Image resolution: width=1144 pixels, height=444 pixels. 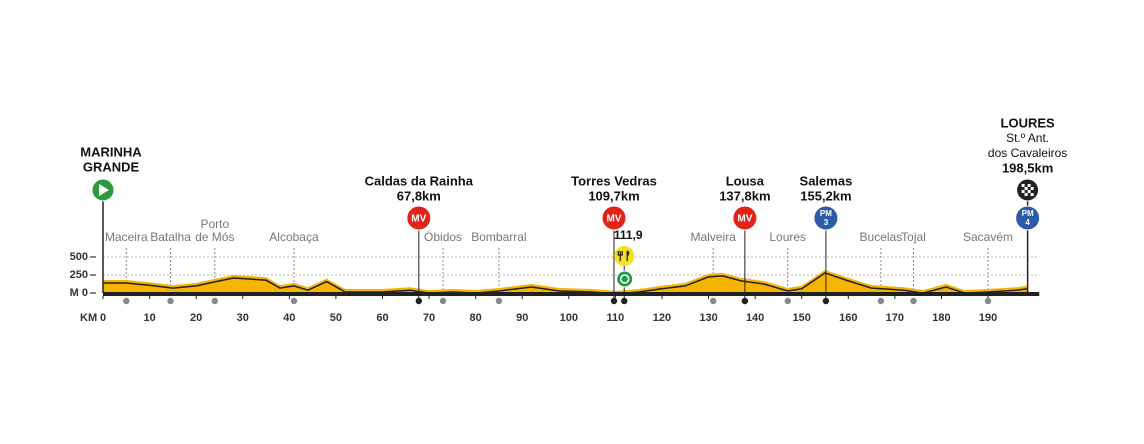 What do you see at coordinates (214, 224) in the screenshot?
I see `place-label: Porto` at bounding box center [214, 224].